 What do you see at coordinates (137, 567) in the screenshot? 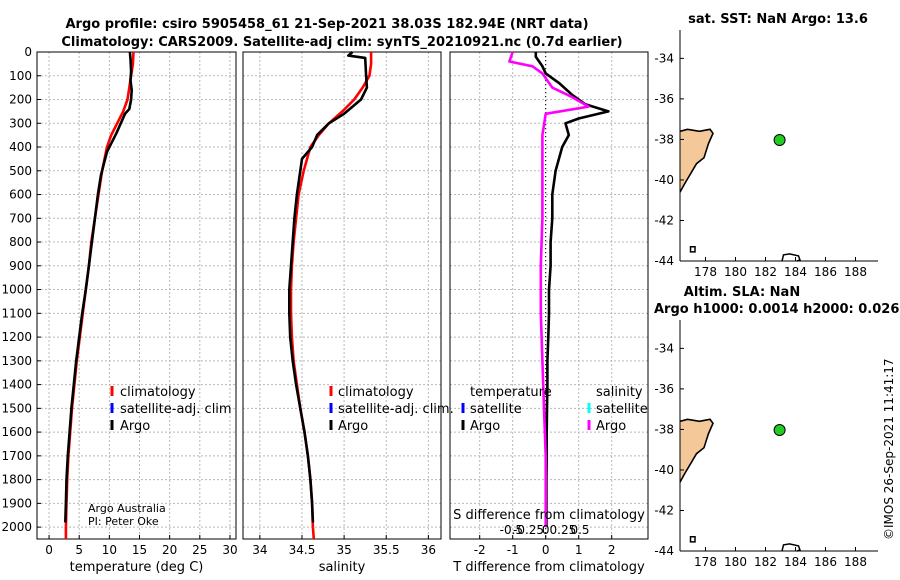
I see `x-axis-label: temperature (deg C)` at bounding box center [137, 567].